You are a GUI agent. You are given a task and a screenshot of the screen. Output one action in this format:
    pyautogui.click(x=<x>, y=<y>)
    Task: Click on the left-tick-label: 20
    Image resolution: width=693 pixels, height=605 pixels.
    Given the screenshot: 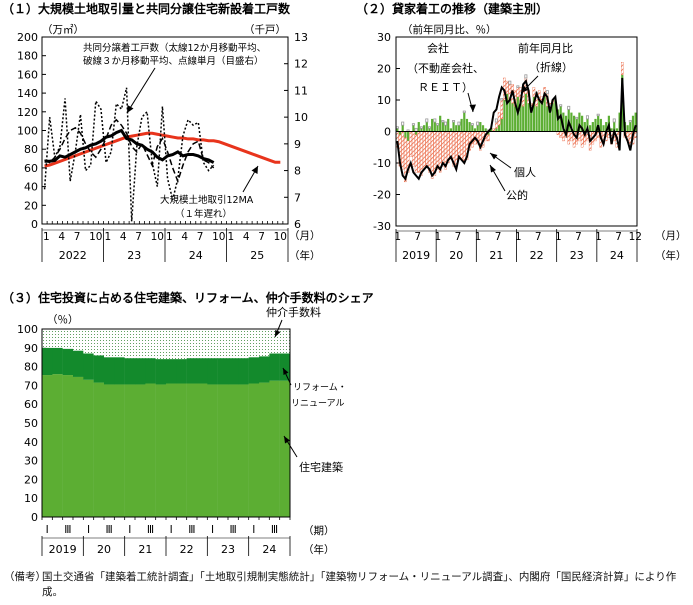 What is the action you would take?
    pyautogui.click(x=31, y=205)
    